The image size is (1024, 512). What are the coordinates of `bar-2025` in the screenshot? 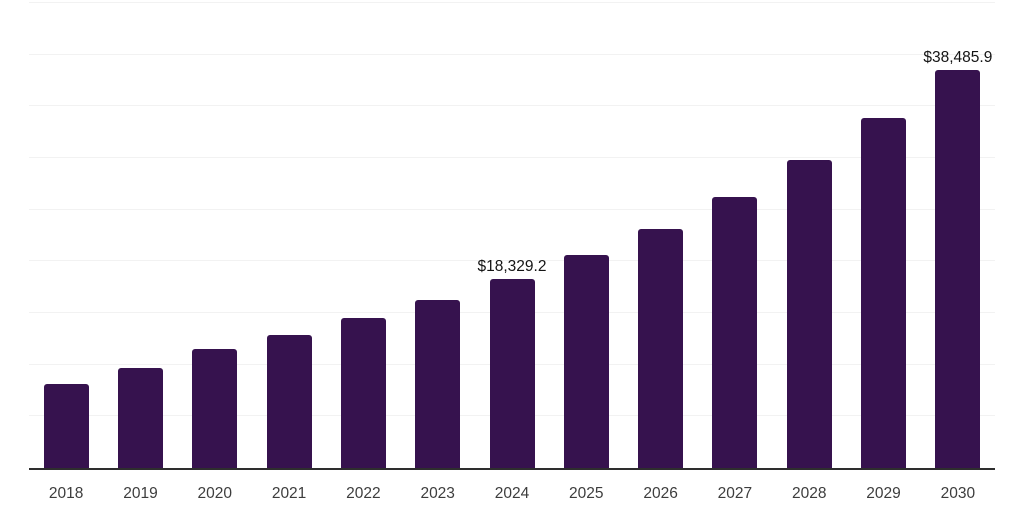 It's located at (586, 361).